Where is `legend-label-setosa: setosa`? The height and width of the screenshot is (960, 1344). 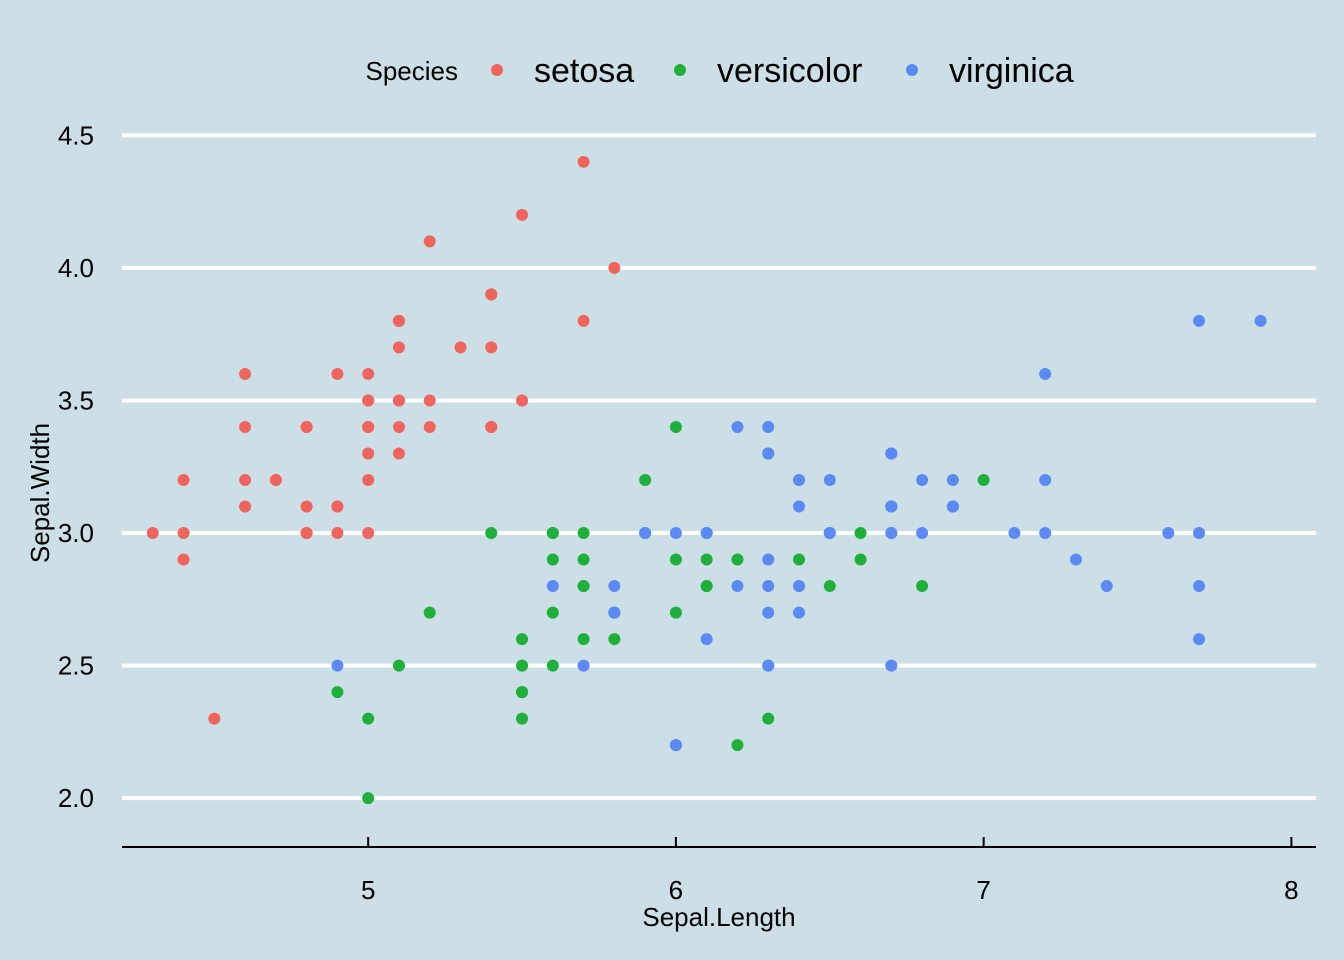
legend-label-setosa: setosa is located at coordinates (584, 71).